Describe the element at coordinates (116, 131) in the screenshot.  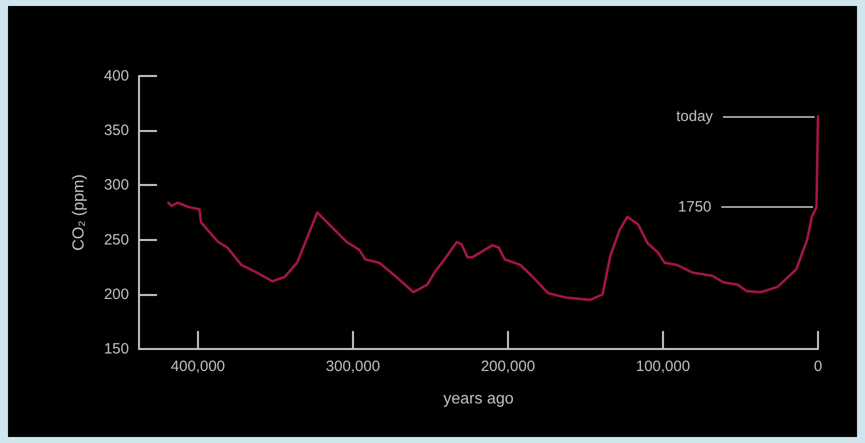
I see `y-tick-label: 350` at that location.